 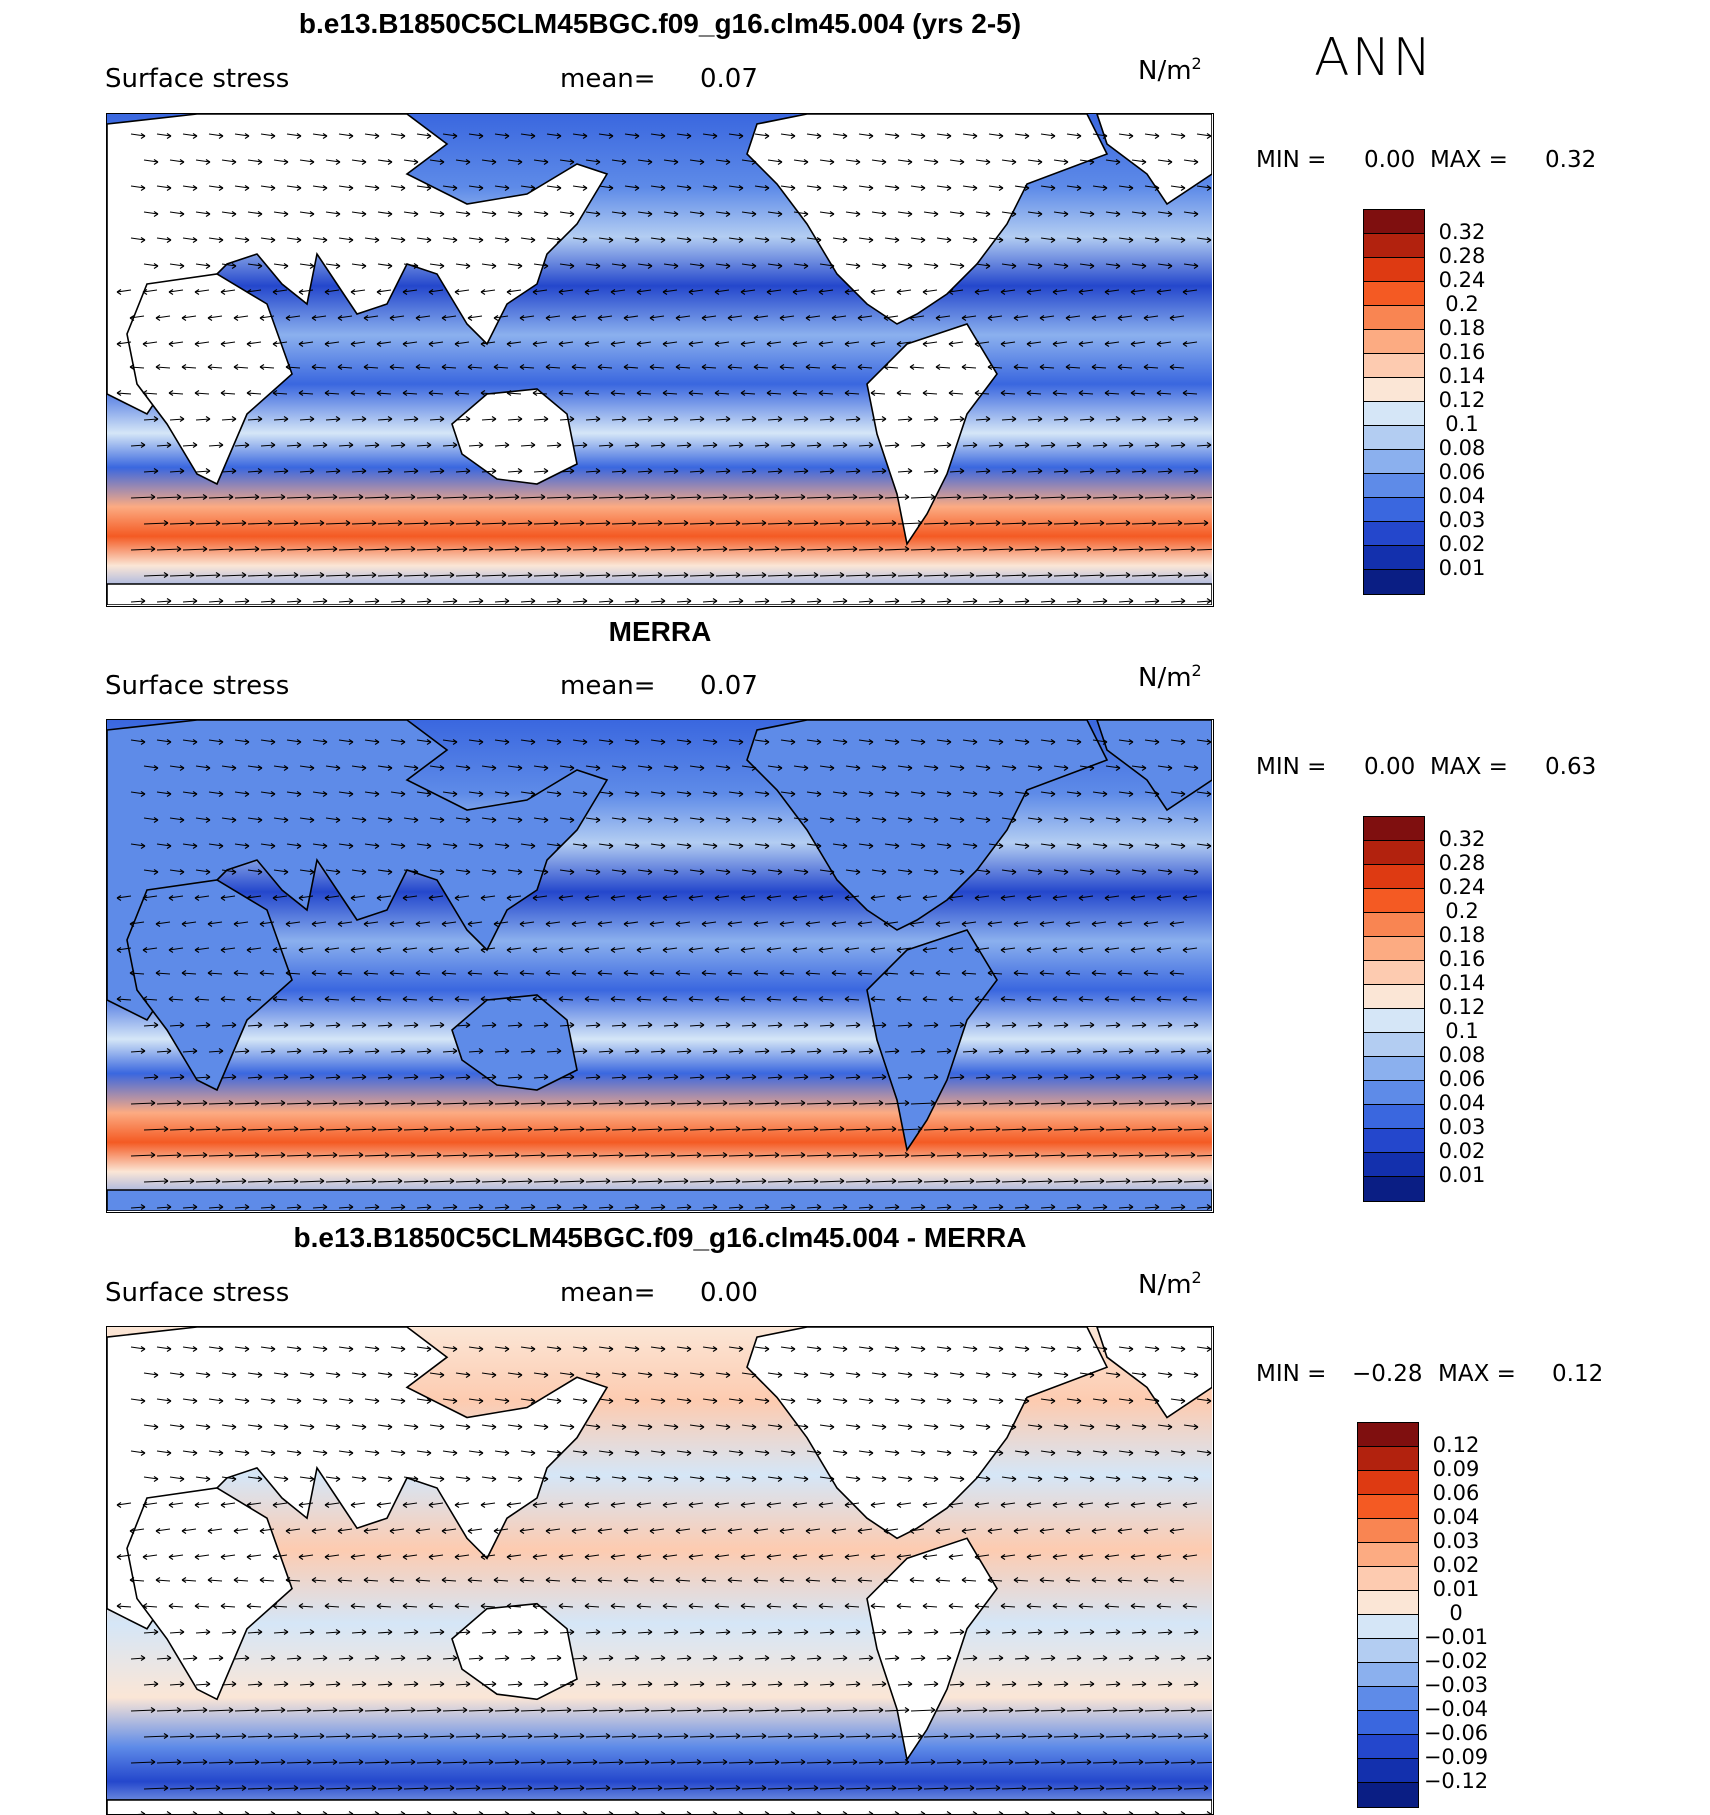 I want to click on colorbar-tick-label: −0.04, so click(x=1456, y=1709).